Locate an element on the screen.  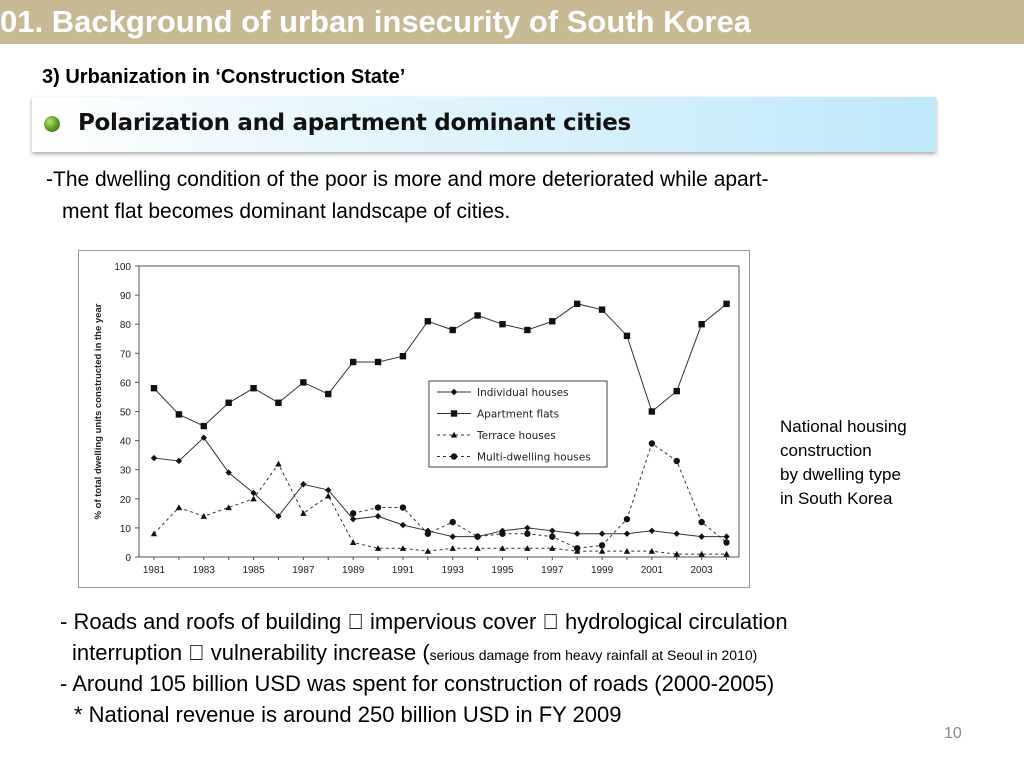
x-tick-label: 1985 is located at coordinates (253, 570).